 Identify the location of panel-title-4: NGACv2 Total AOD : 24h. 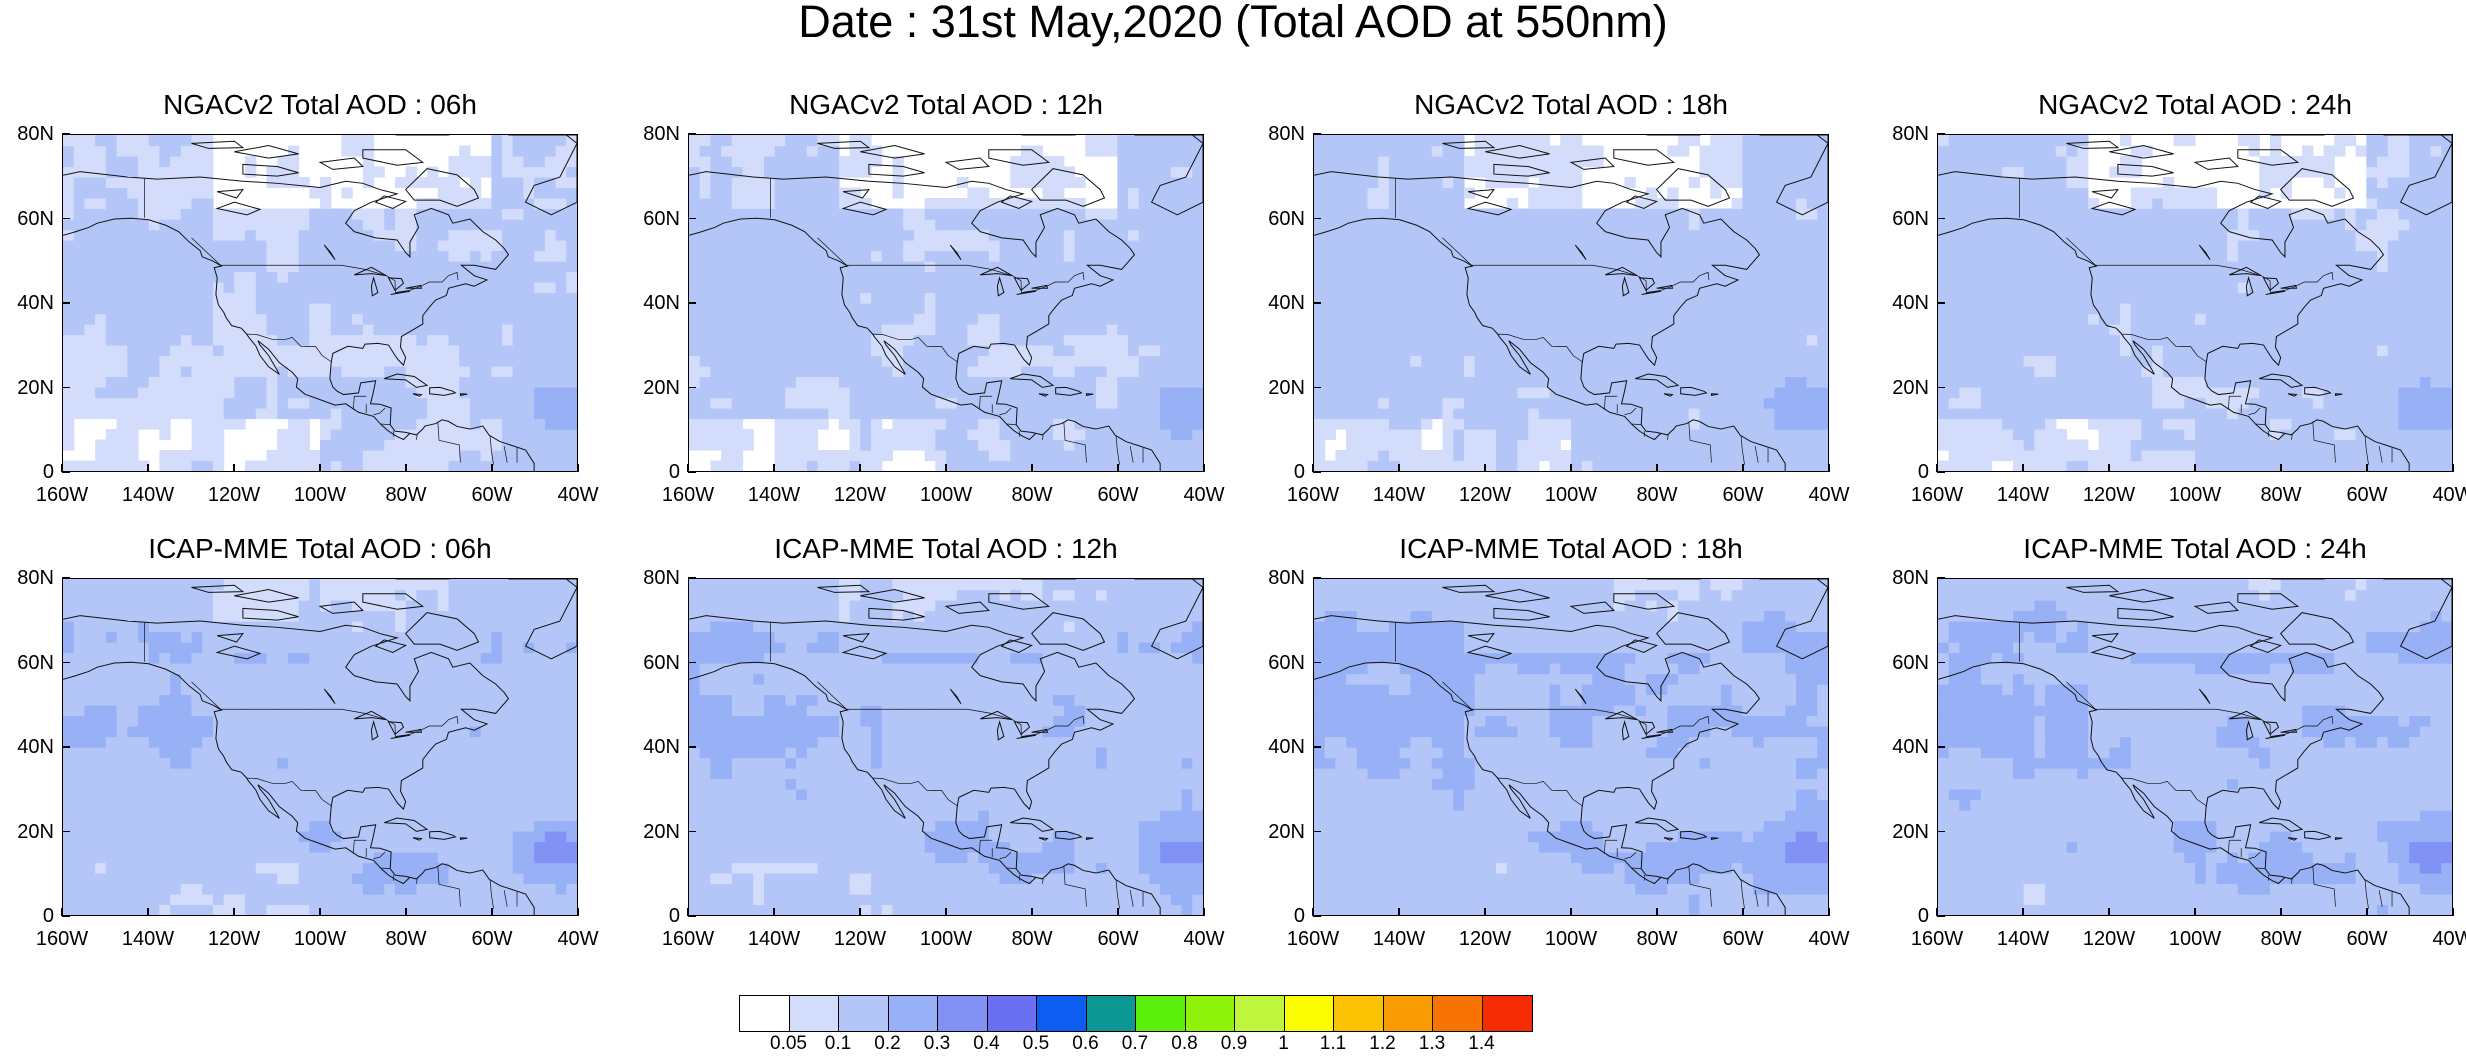
(2195, 104).